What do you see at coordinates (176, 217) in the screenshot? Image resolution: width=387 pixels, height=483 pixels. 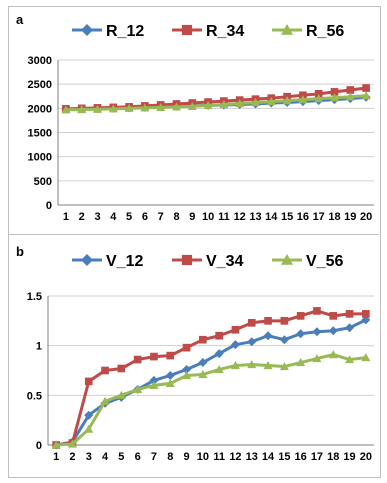 I see `x-tick-label-a-8: 8` at bounding box center [176, 217].